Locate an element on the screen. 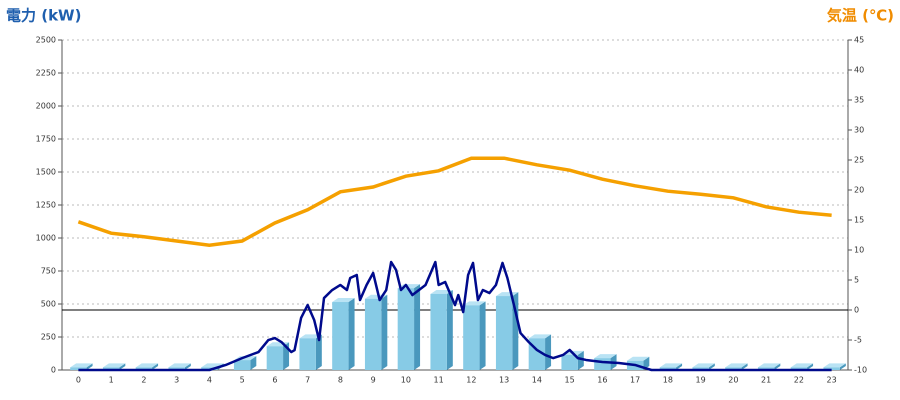 The width and height of the screenshot is (900, 400). y-tick-label: 1250 is located at coordinates (46, 205).